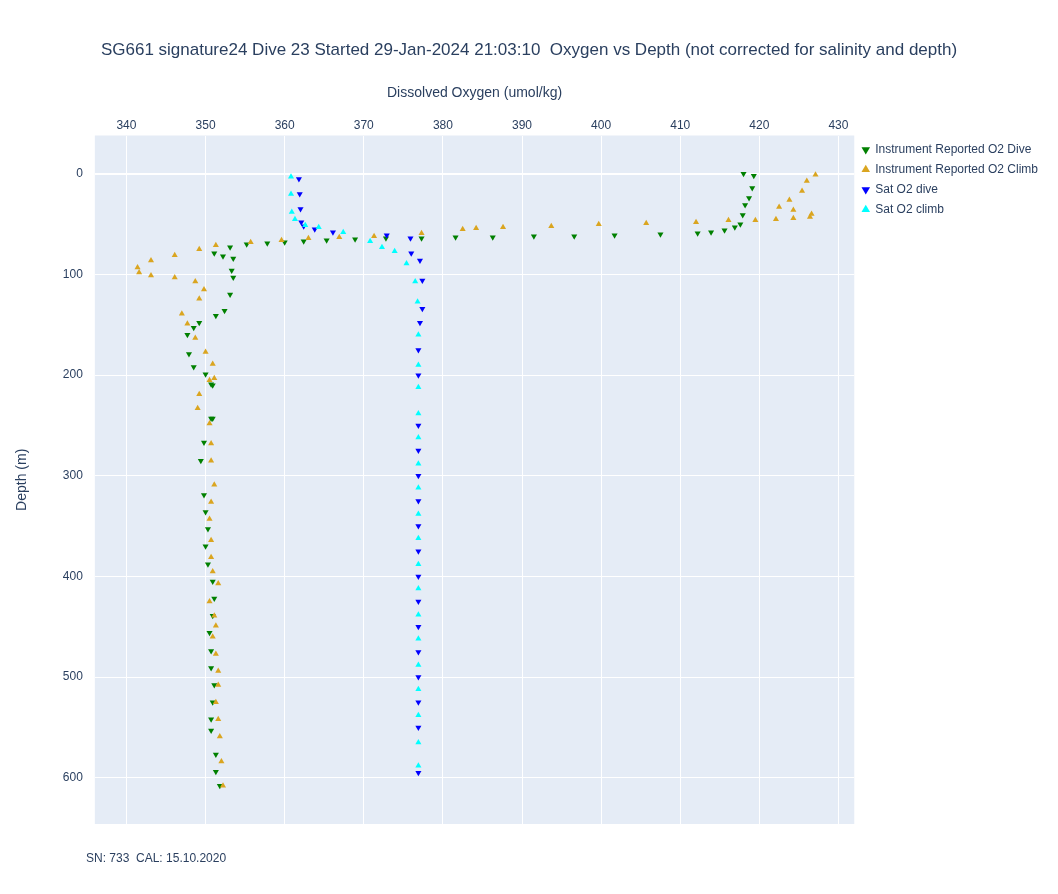 The width and height of the screenshot is (1058, 894). Describe the element at coordinates (838, 124) in the screenshot. I see `x-tick-label: 430` at that location.